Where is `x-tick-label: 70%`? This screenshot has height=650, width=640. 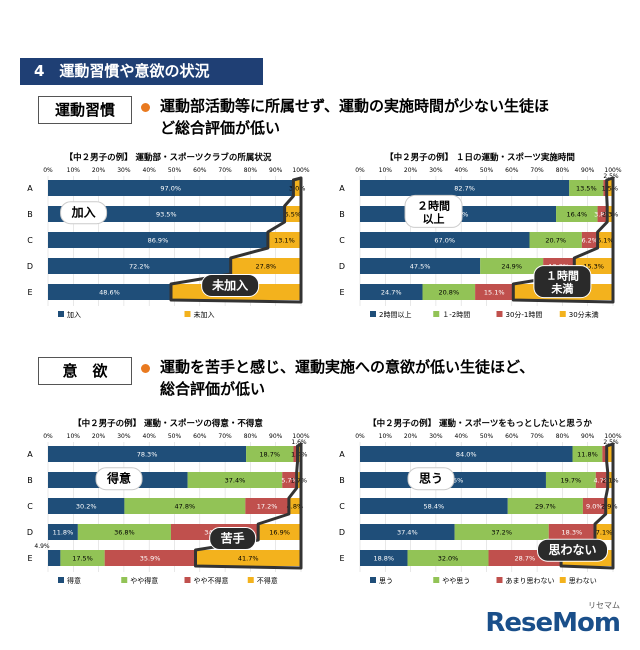 x-tick-label: 70% is located at coordinates (537, 436).